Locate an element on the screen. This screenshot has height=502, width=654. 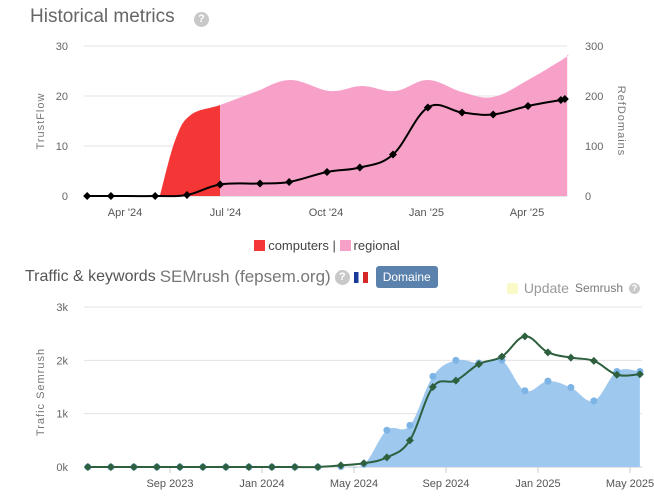
x-tick-label: Jan 2025 is located at coordinates (537, 484).